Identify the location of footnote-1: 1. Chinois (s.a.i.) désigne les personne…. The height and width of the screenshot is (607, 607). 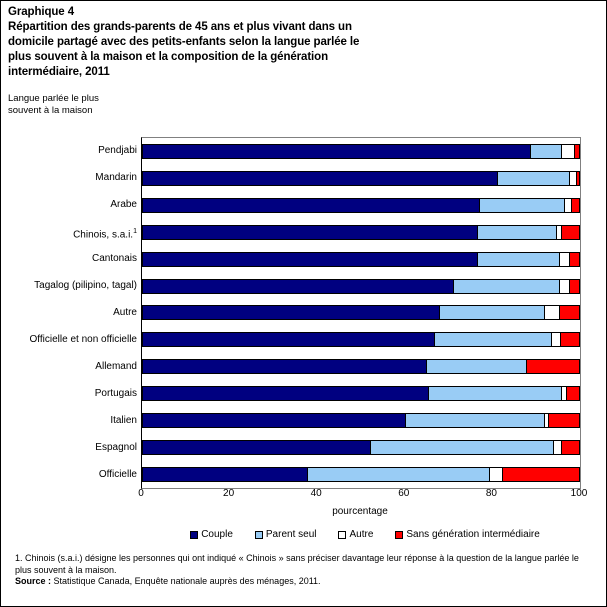
(297, 564).